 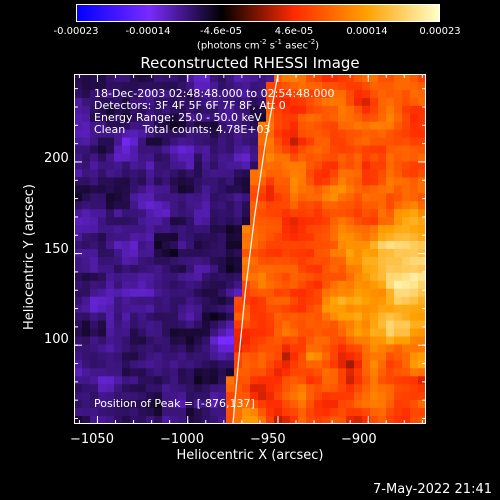 I want to click on annotation-clean-counts: Clean Total counts: 4.78E+03, so click(x=182, y=129).